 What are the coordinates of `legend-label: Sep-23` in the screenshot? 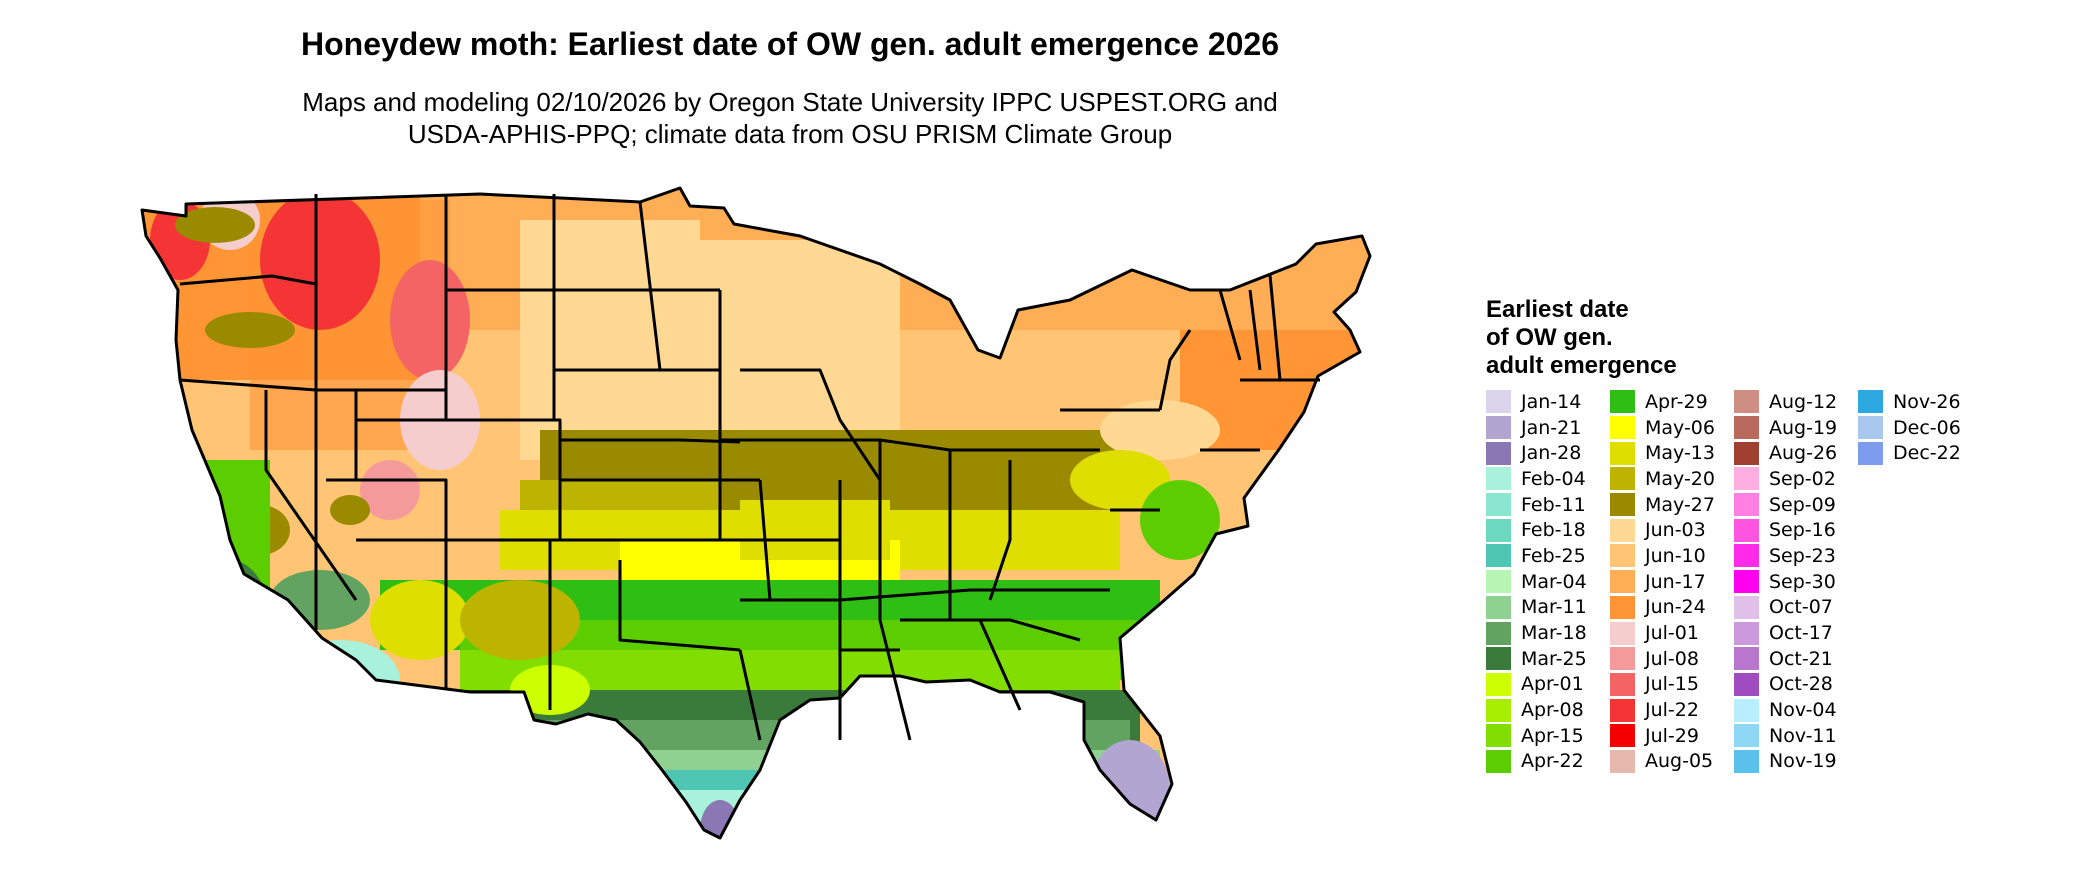 It's located at (1802, 555).